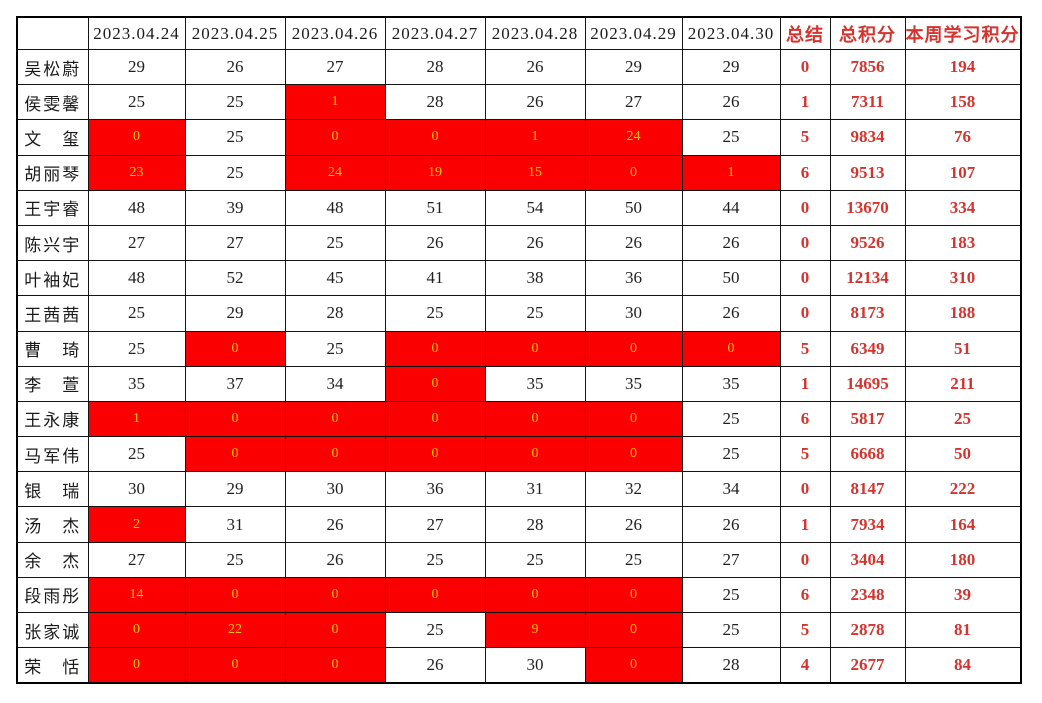 The height and width of the screenshot is (703, 1042). What do you see at coordinates (867, 278) in the screenshot?
I see `total-points-cell: 12134` at bounding box center [867, 278].